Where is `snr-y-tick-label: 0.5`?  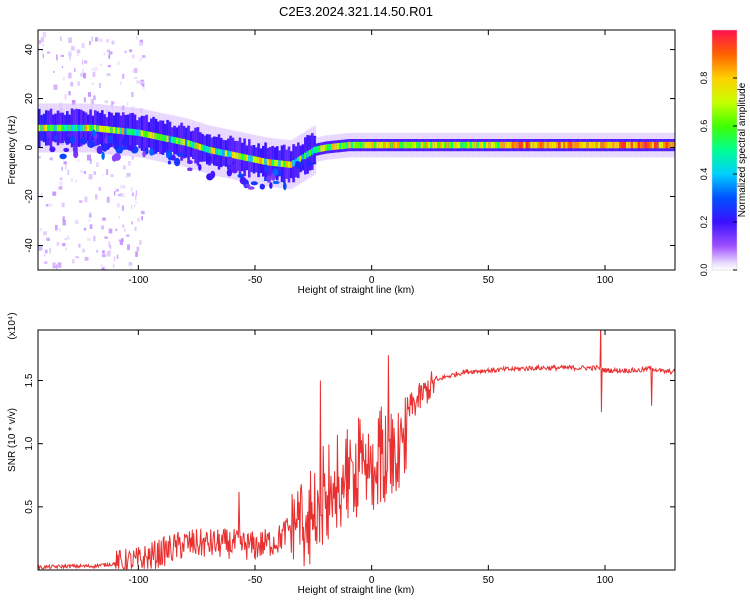
snr-y-tick-label: 0.5 is located at coordinates (29, 506).